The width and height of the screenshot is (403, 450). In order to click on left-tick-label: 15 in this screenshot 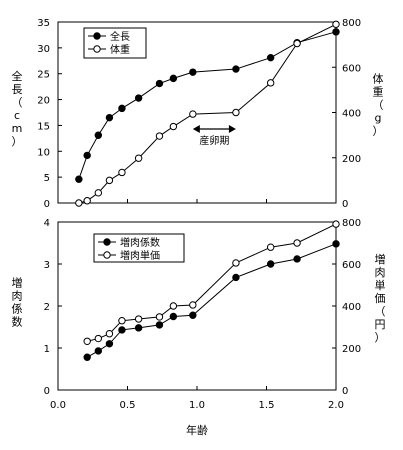, I will do `click(43, 126)`.